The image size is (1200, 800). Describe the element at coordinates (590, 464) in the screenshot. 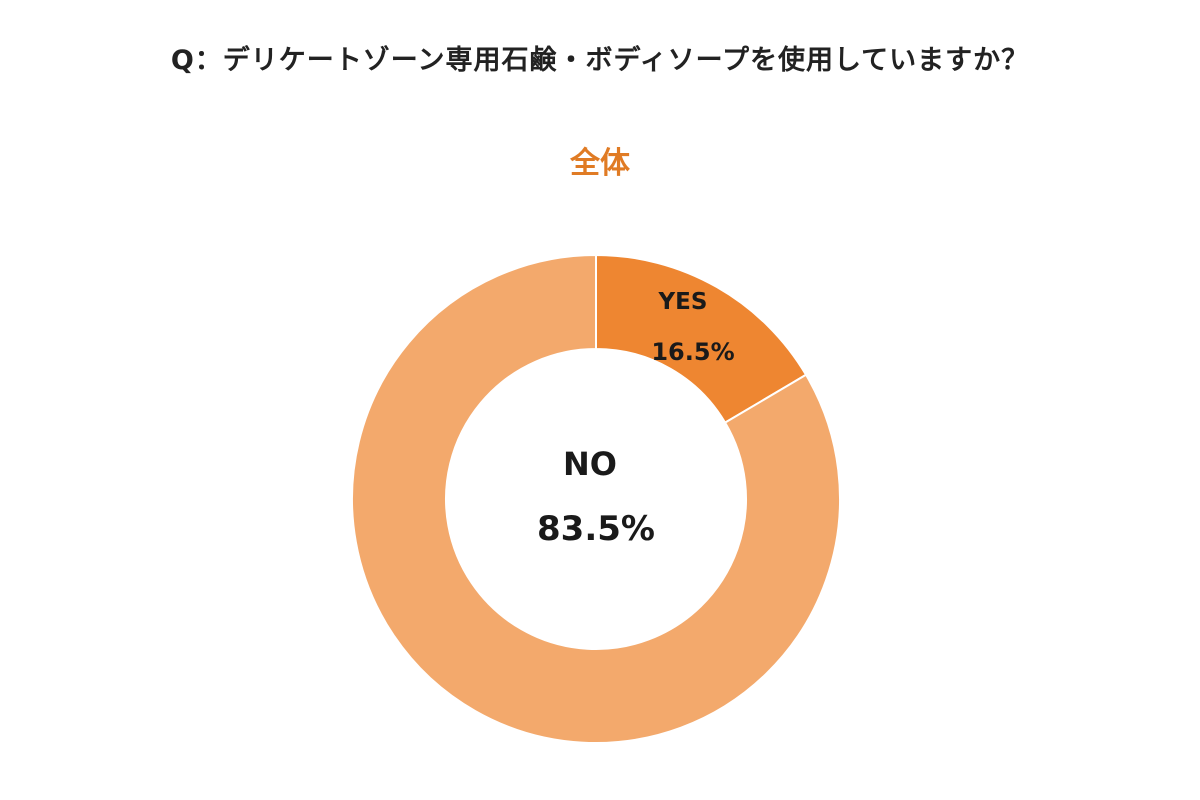

I see `no-label: NO` at that location.